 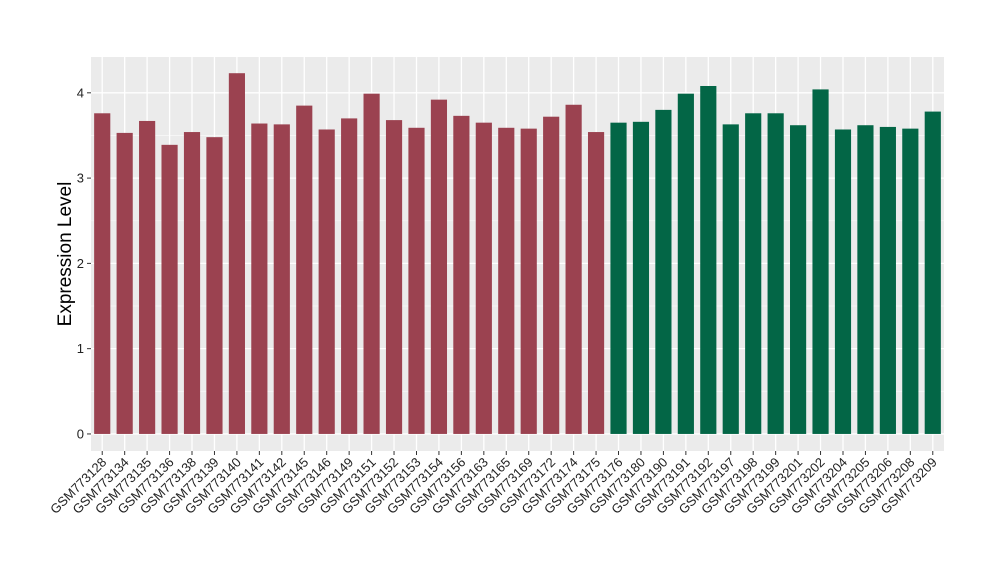 What do you see at coordinates (80, 92) in the screenshot?
I see `y-tick-label: 4` at bounding box center [80, 92].